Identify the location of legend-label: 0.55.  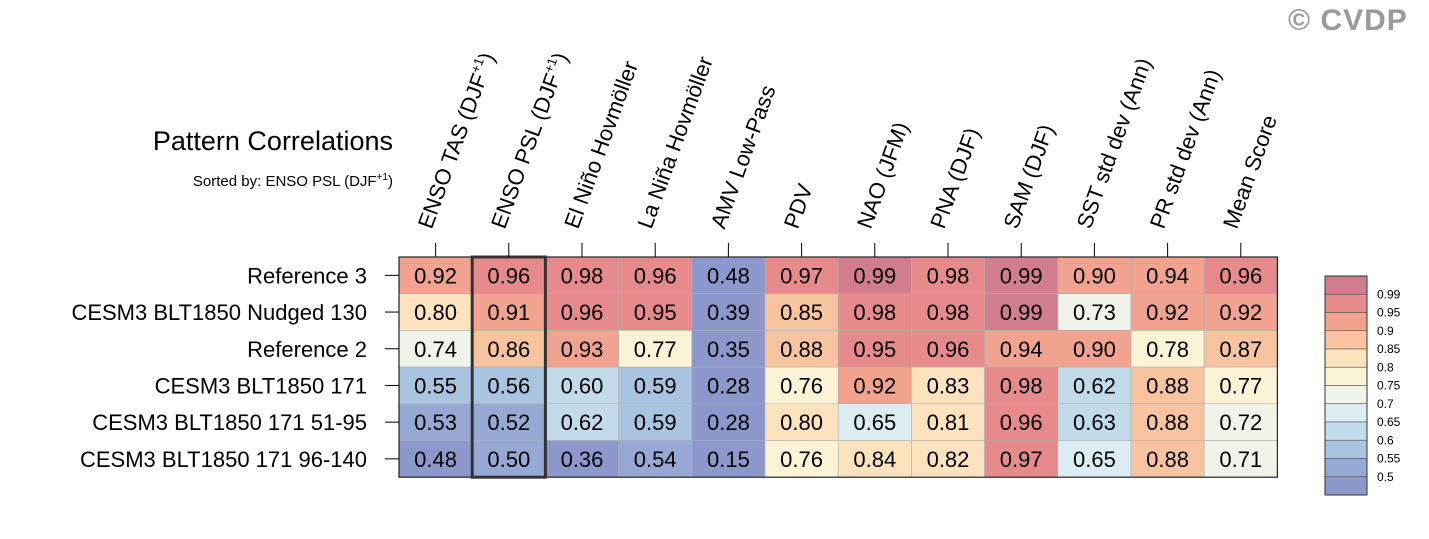
(1389, 459).